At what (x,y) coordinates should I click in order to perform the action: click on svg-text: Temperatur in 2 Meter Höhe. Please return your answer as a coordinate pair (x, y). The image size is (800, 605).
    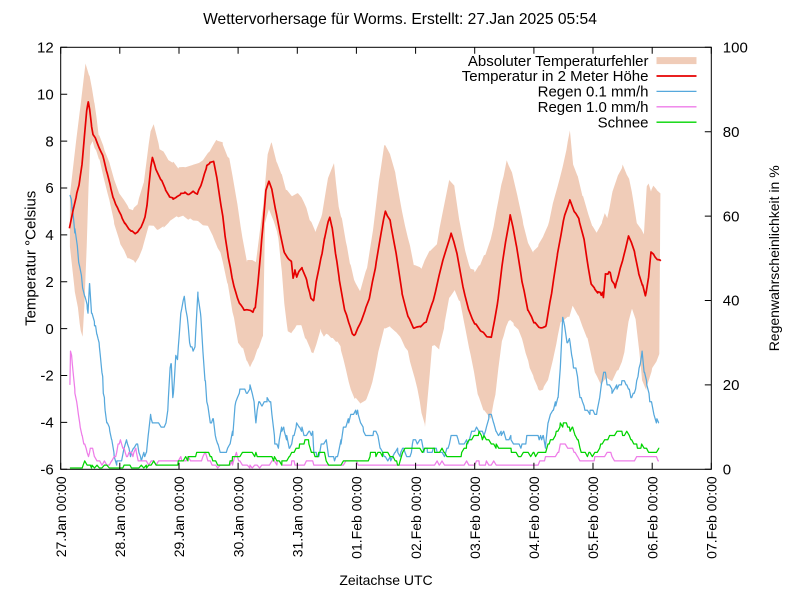
    Looking at the image, I should click on (555, 76).